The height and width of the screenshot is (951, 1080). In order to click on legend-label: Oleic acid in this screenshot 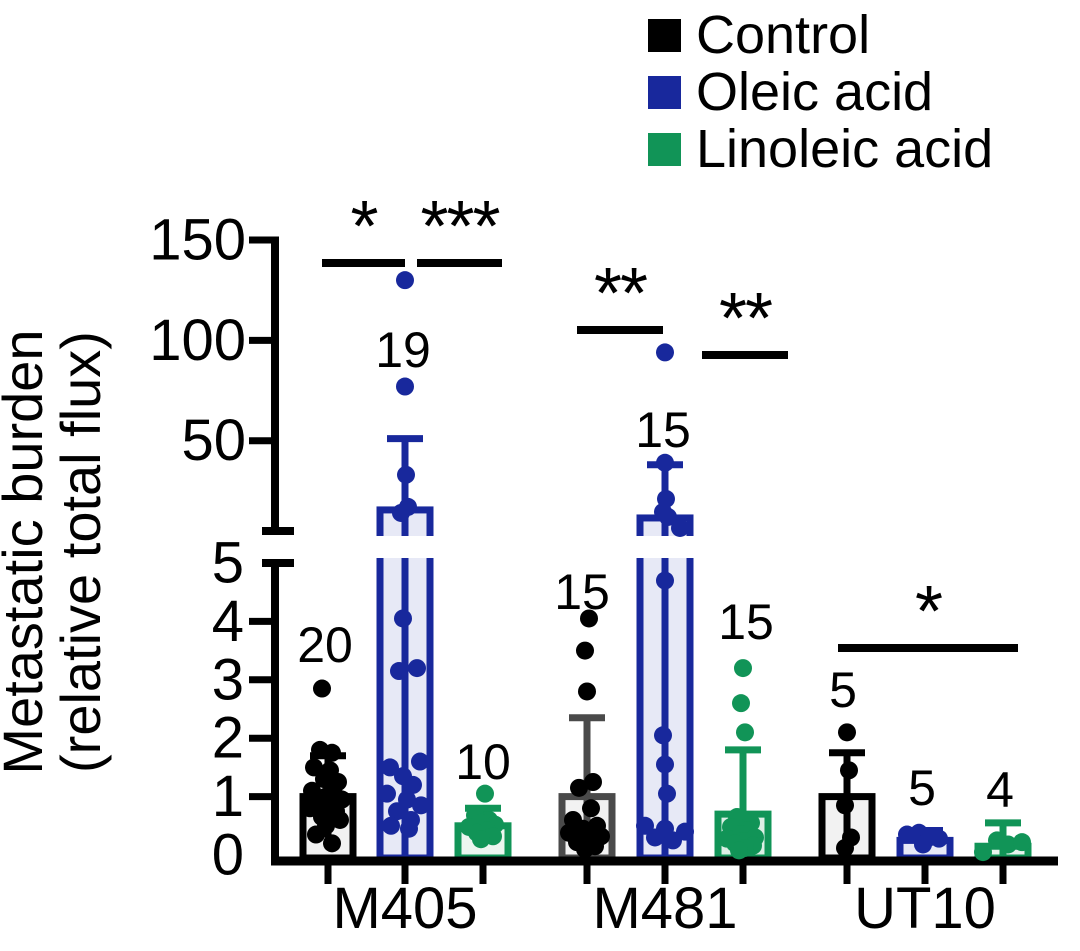, I will do `click(815, 92)`.